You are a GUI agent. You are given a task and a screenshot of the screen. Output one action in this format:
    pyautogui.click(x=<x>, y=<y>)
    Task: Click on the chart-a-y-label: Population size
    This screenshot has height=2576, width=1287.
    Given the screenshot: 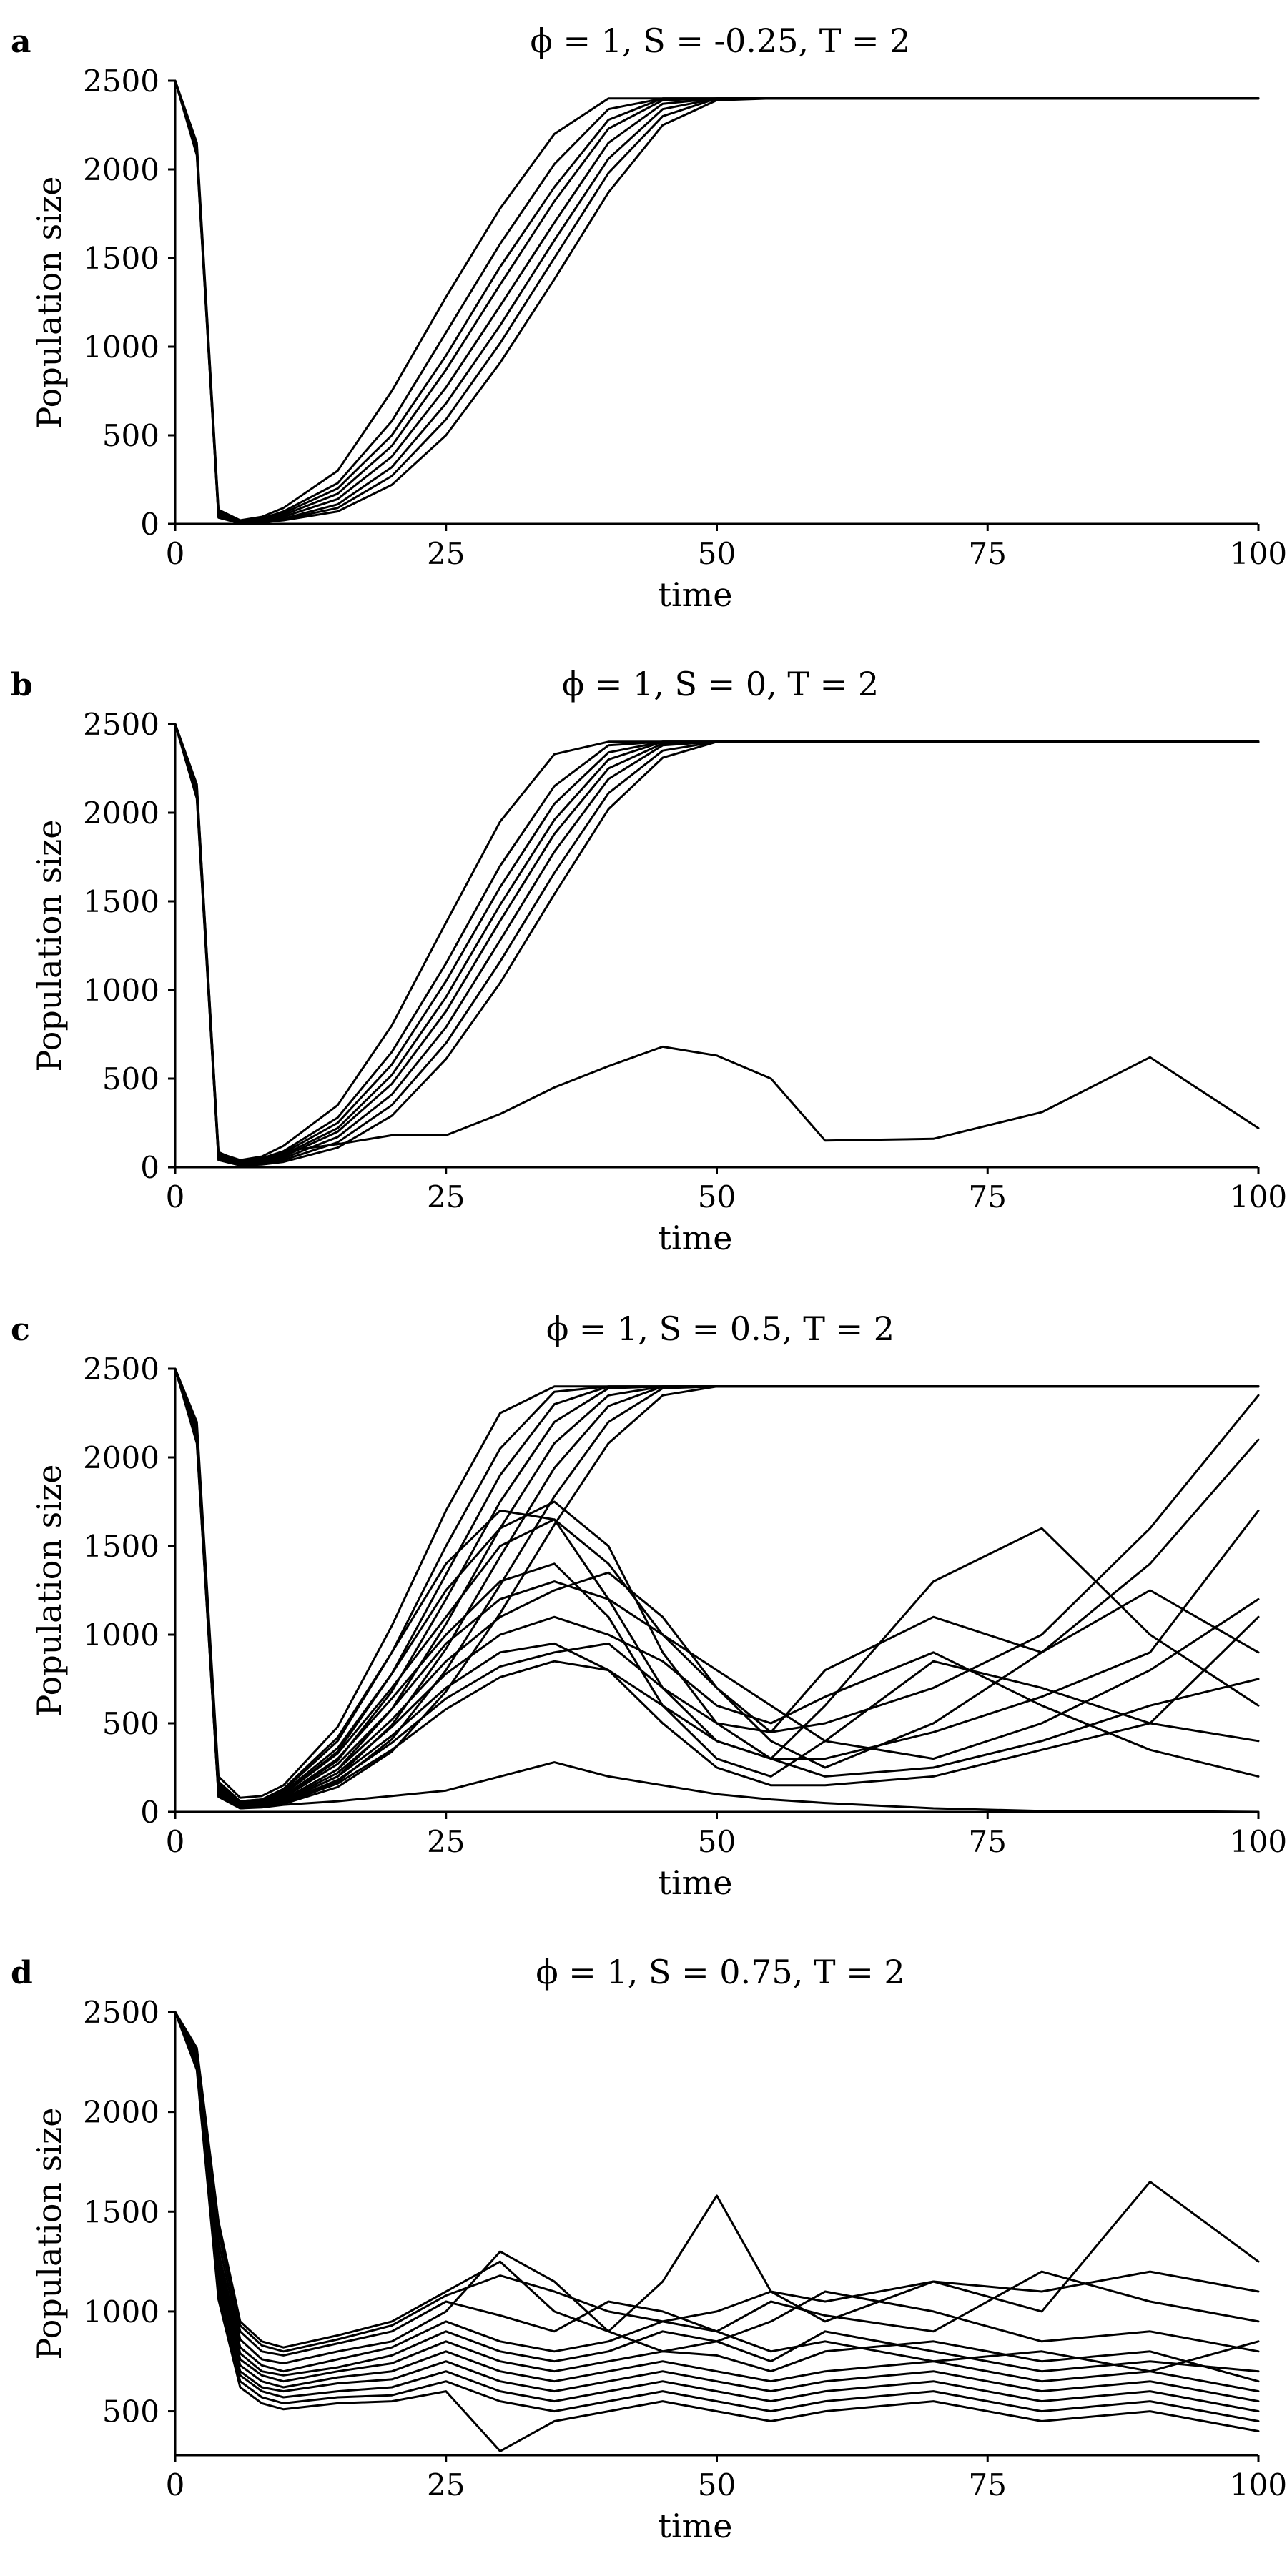 What is the action you would take?
    pyautogui.click(x=49, y=303)
    